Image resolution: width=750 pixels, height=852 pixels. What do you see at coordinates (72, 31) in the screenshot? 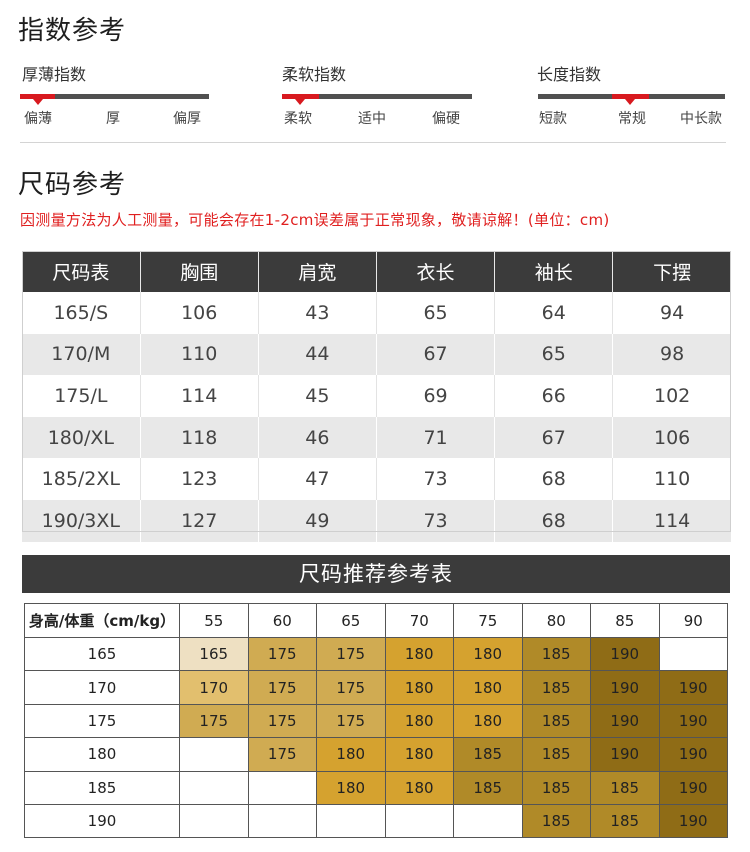
I see `index-title: 指数参考` at bounding box center [72, 31].